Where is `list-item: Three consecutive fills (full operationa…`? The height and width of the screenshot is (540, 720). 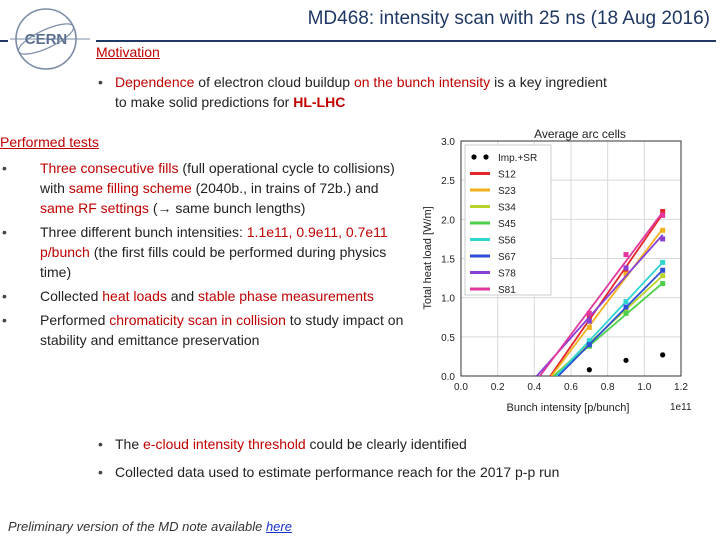
list-item: Three consecutive fills (full operationa… is located at coordinates (207, 188).